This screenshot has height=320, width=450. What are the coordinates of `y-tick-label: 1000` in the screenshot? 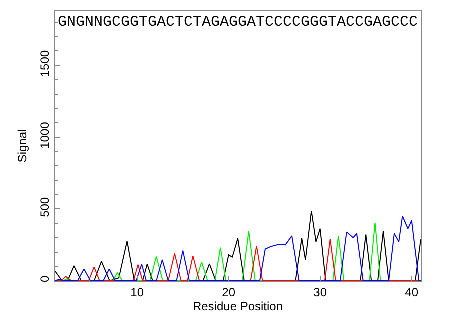 It's located at (45, 135).